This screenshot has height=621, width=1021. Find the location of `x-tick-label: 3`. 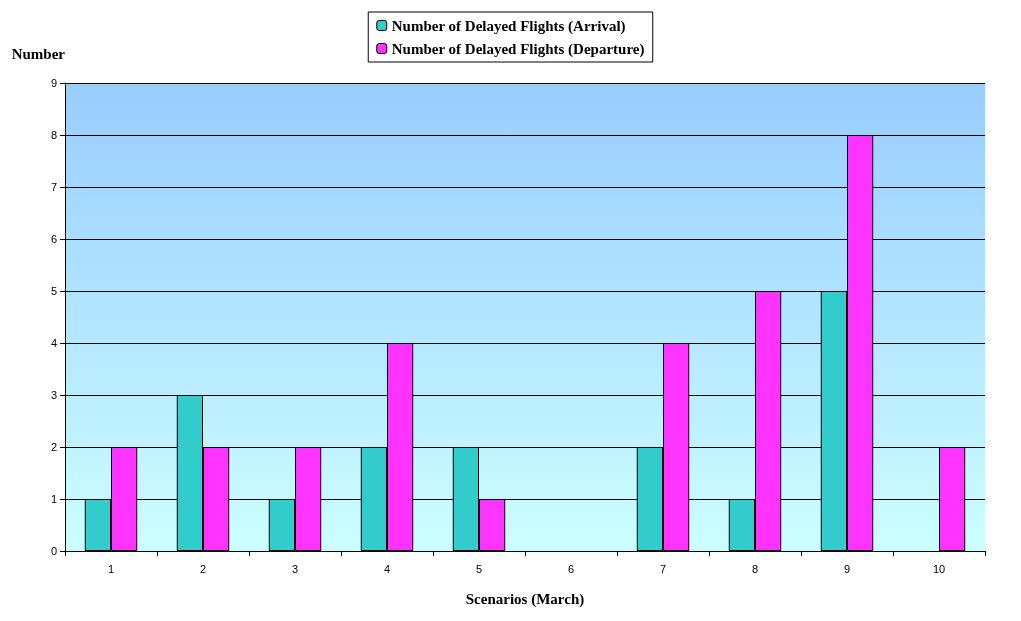

x-tick-label: 3 is located at coordinates (295, 568).